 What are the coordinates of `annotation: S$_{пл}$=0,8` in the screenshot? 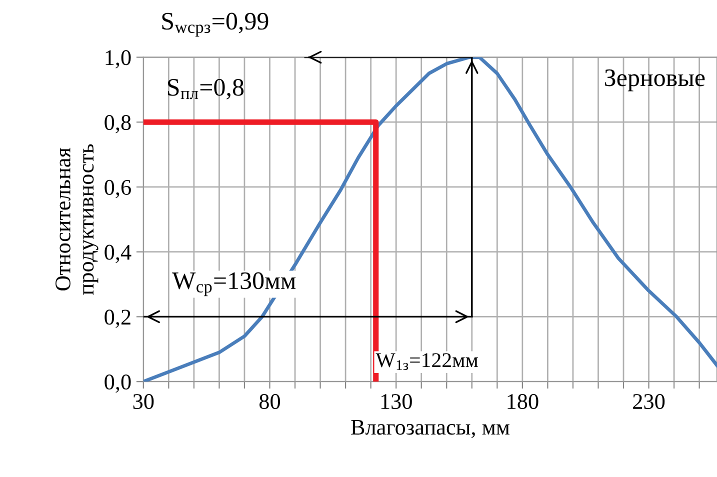 It's located at (206, 89).